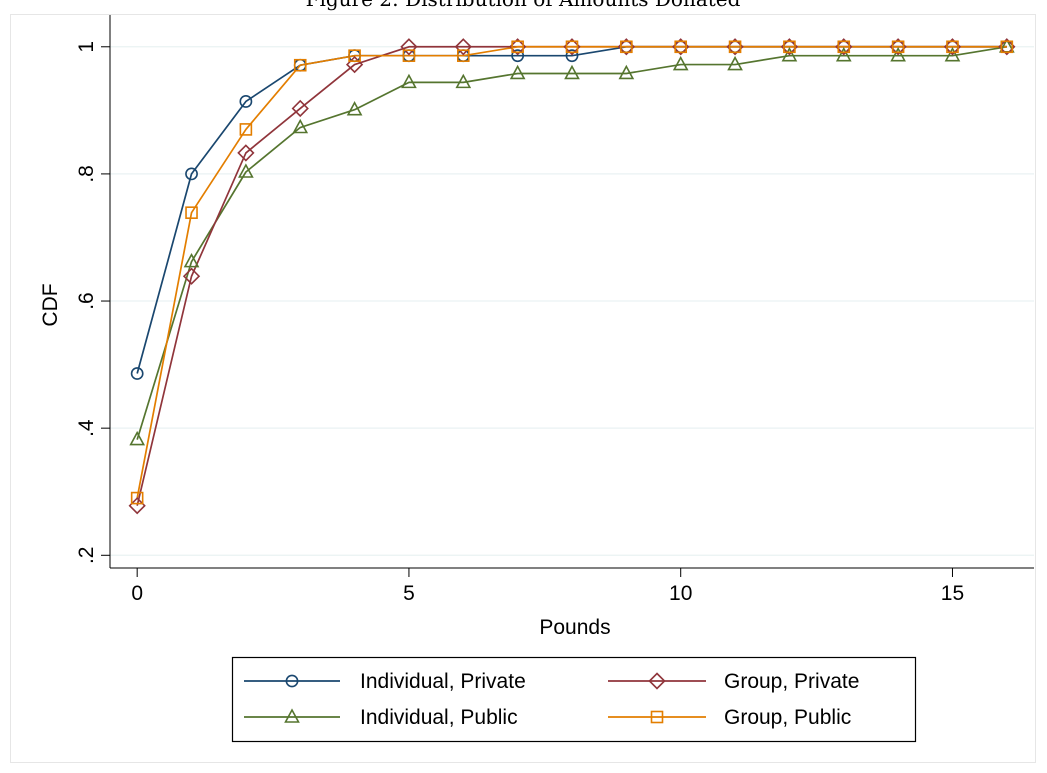 The height and width of the screenshot is (773, 1047). I want to click on y-tick-label: 1, so click(86, 47).